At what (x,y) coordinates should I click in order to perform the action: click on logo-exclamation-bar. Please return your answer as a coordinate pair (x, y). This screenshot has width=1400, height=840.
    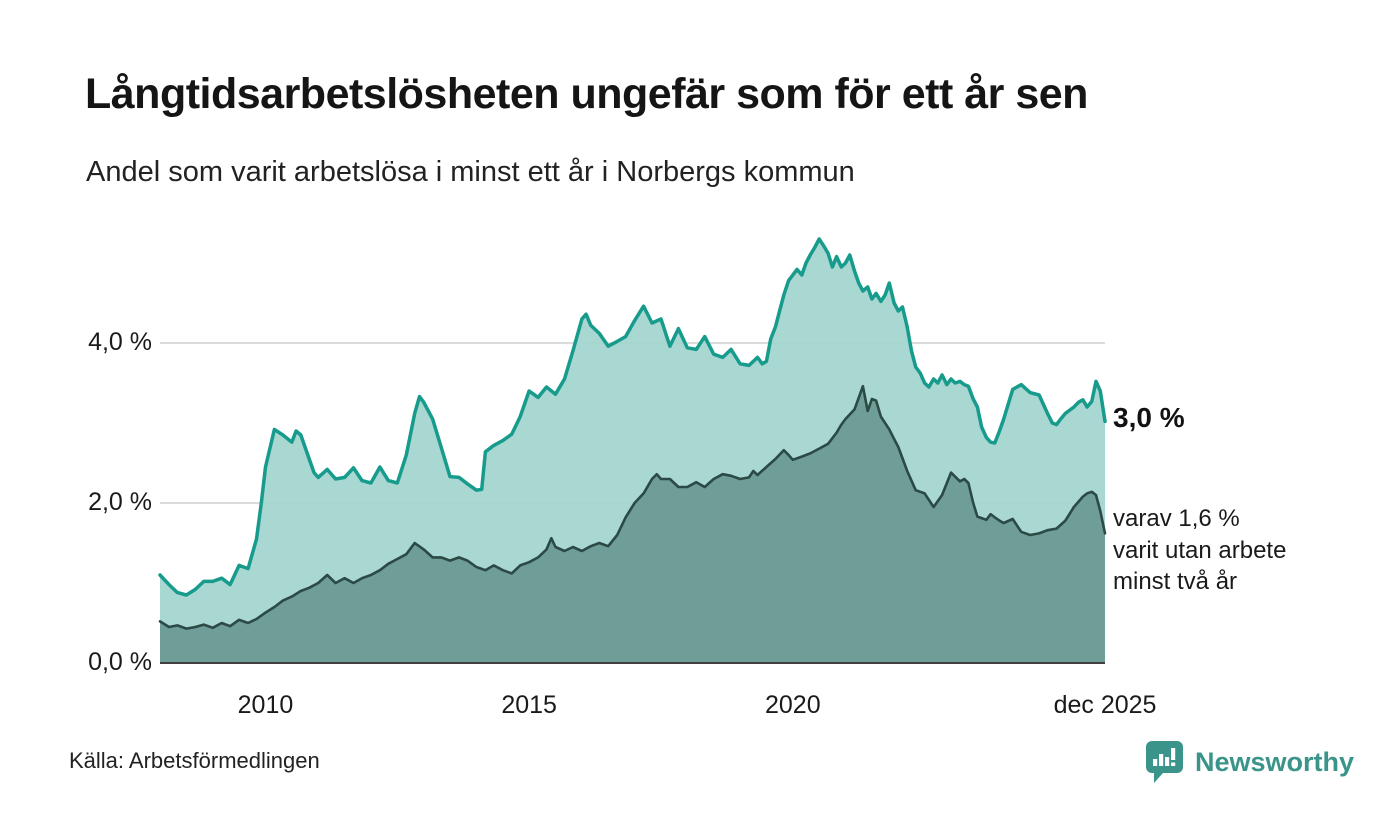
    Looking at the image, I should click on (1173, 753).